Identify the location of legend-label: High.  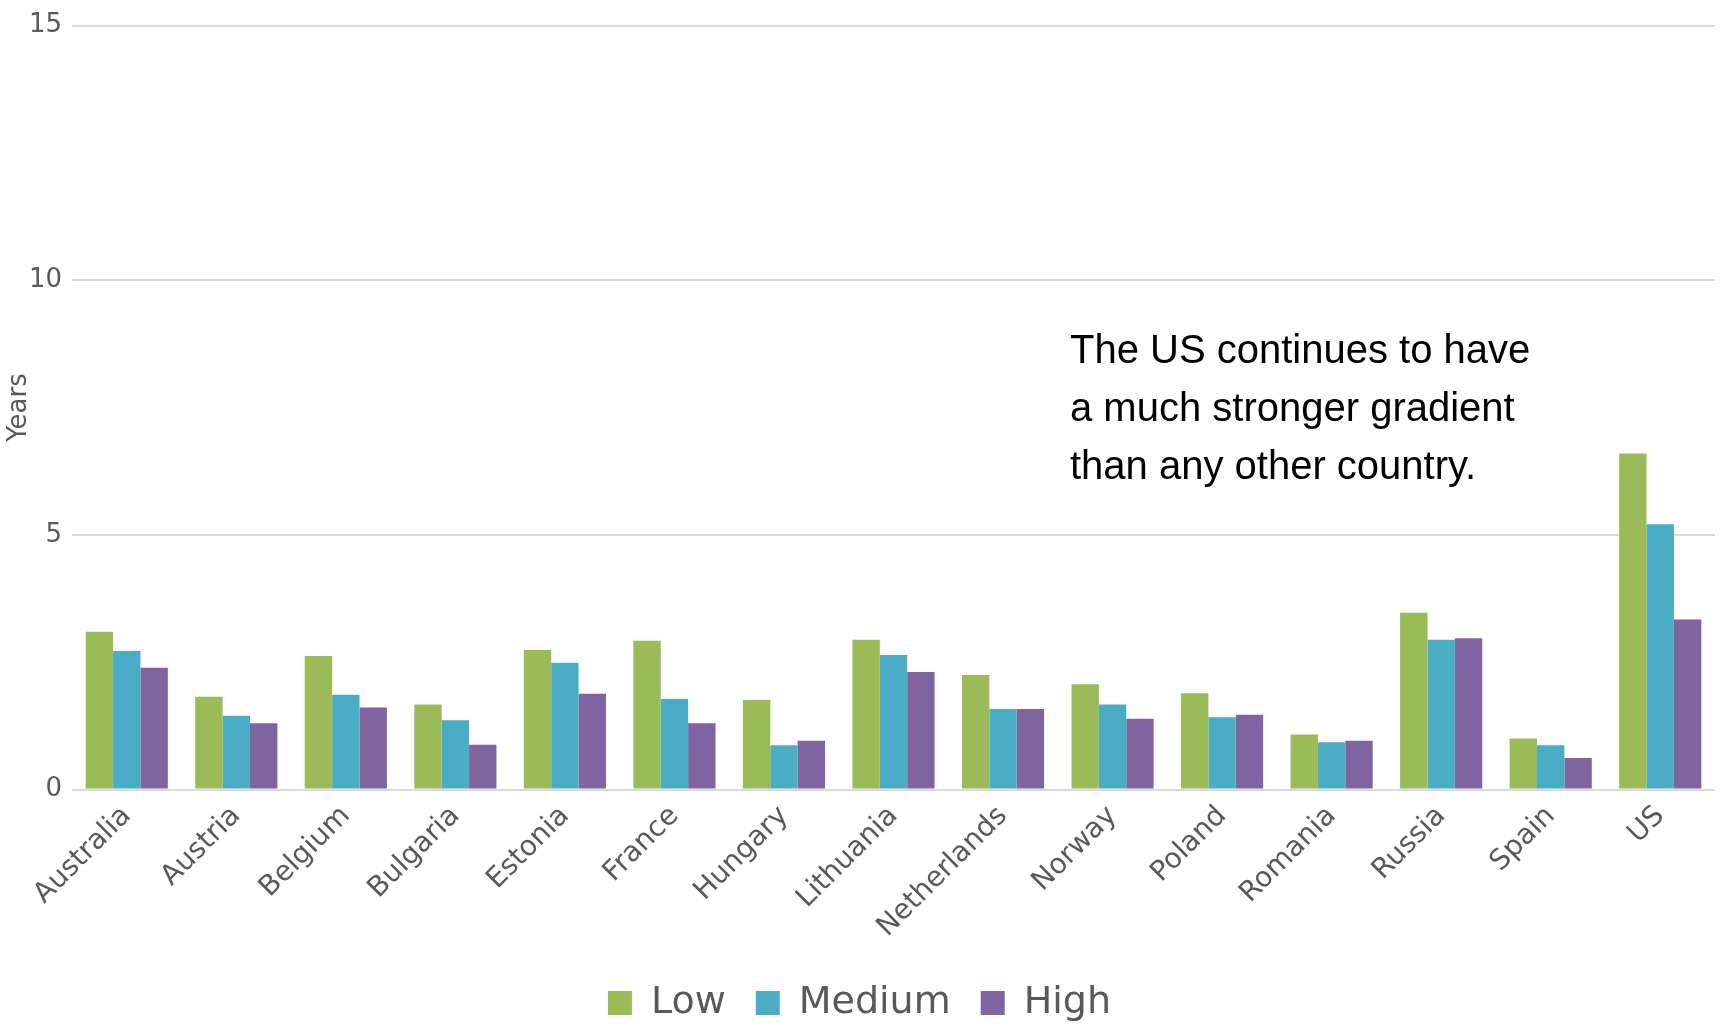
(1067, 999).